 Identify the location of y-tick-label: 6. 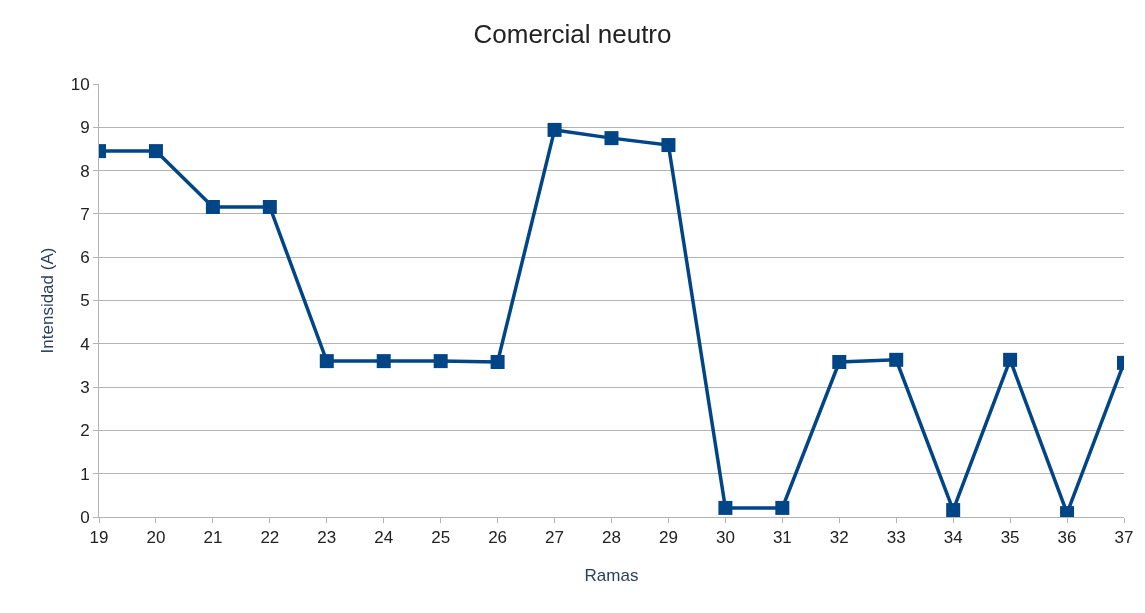
(85, 258).